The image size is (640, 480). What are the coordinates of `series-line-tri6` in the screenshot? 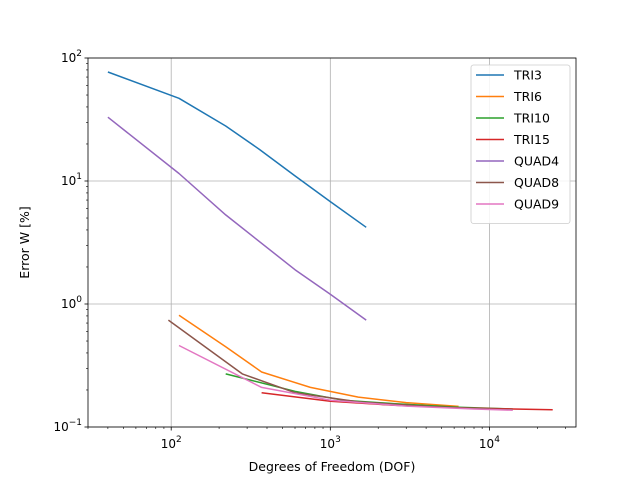 It's located at (318, 361).